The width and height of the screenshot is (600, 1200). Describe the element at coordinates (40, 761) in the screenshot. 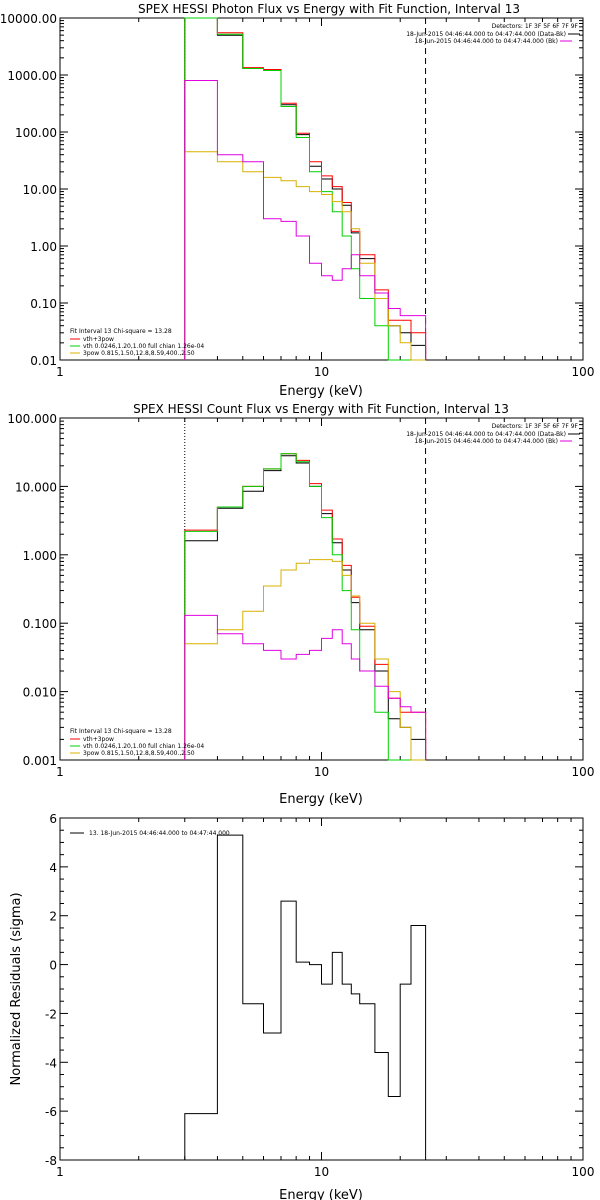

I see `y-tick-label: 0.001` at that location.